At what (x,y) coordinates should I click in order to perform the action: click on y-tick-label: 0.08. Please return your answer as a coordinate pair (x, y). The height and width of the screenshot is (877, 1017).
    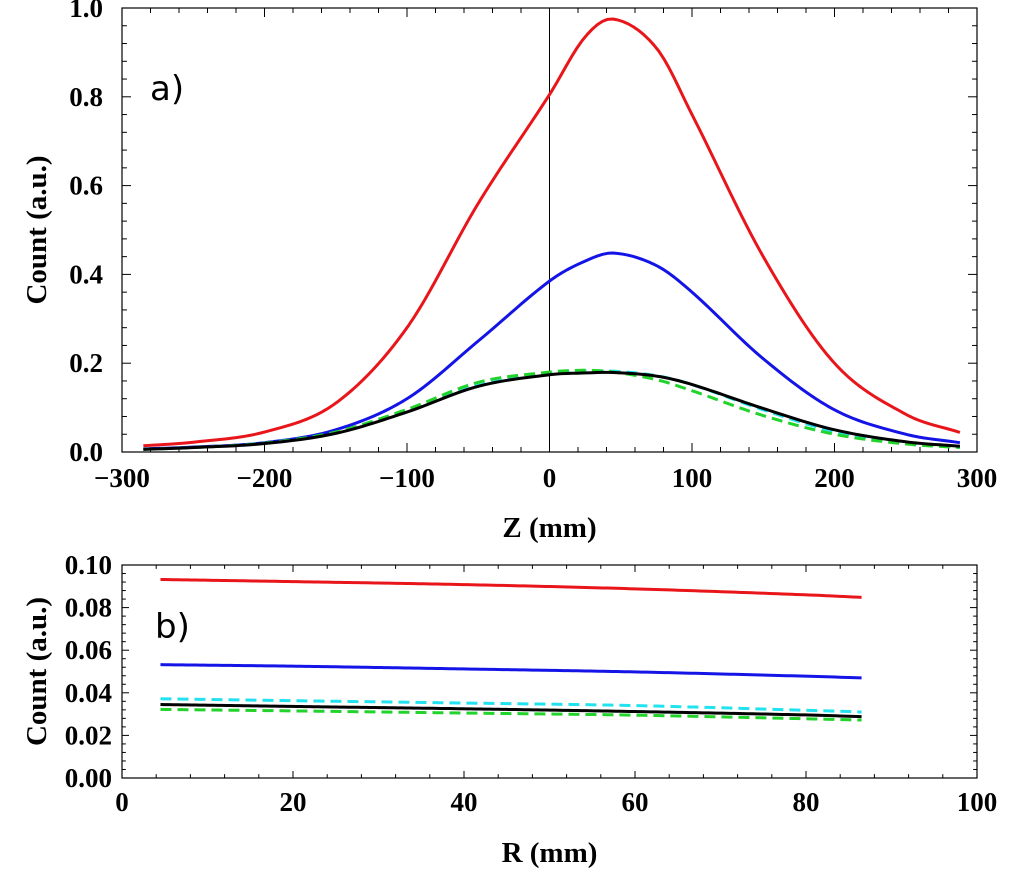
    Looking at the image, I should click on (88, 608).